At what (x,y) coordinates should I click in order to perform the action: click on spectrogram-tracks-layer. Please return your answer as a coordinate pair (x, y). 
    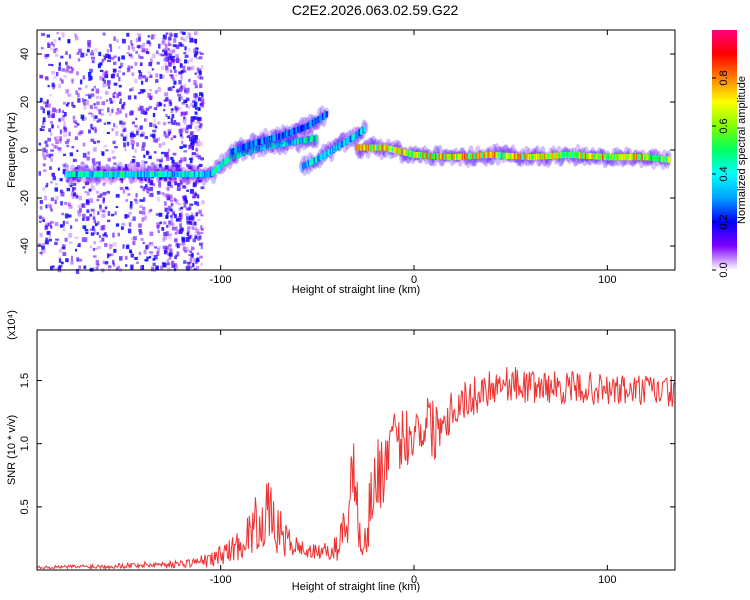
    Looking at the image, I should click on (367, 146).